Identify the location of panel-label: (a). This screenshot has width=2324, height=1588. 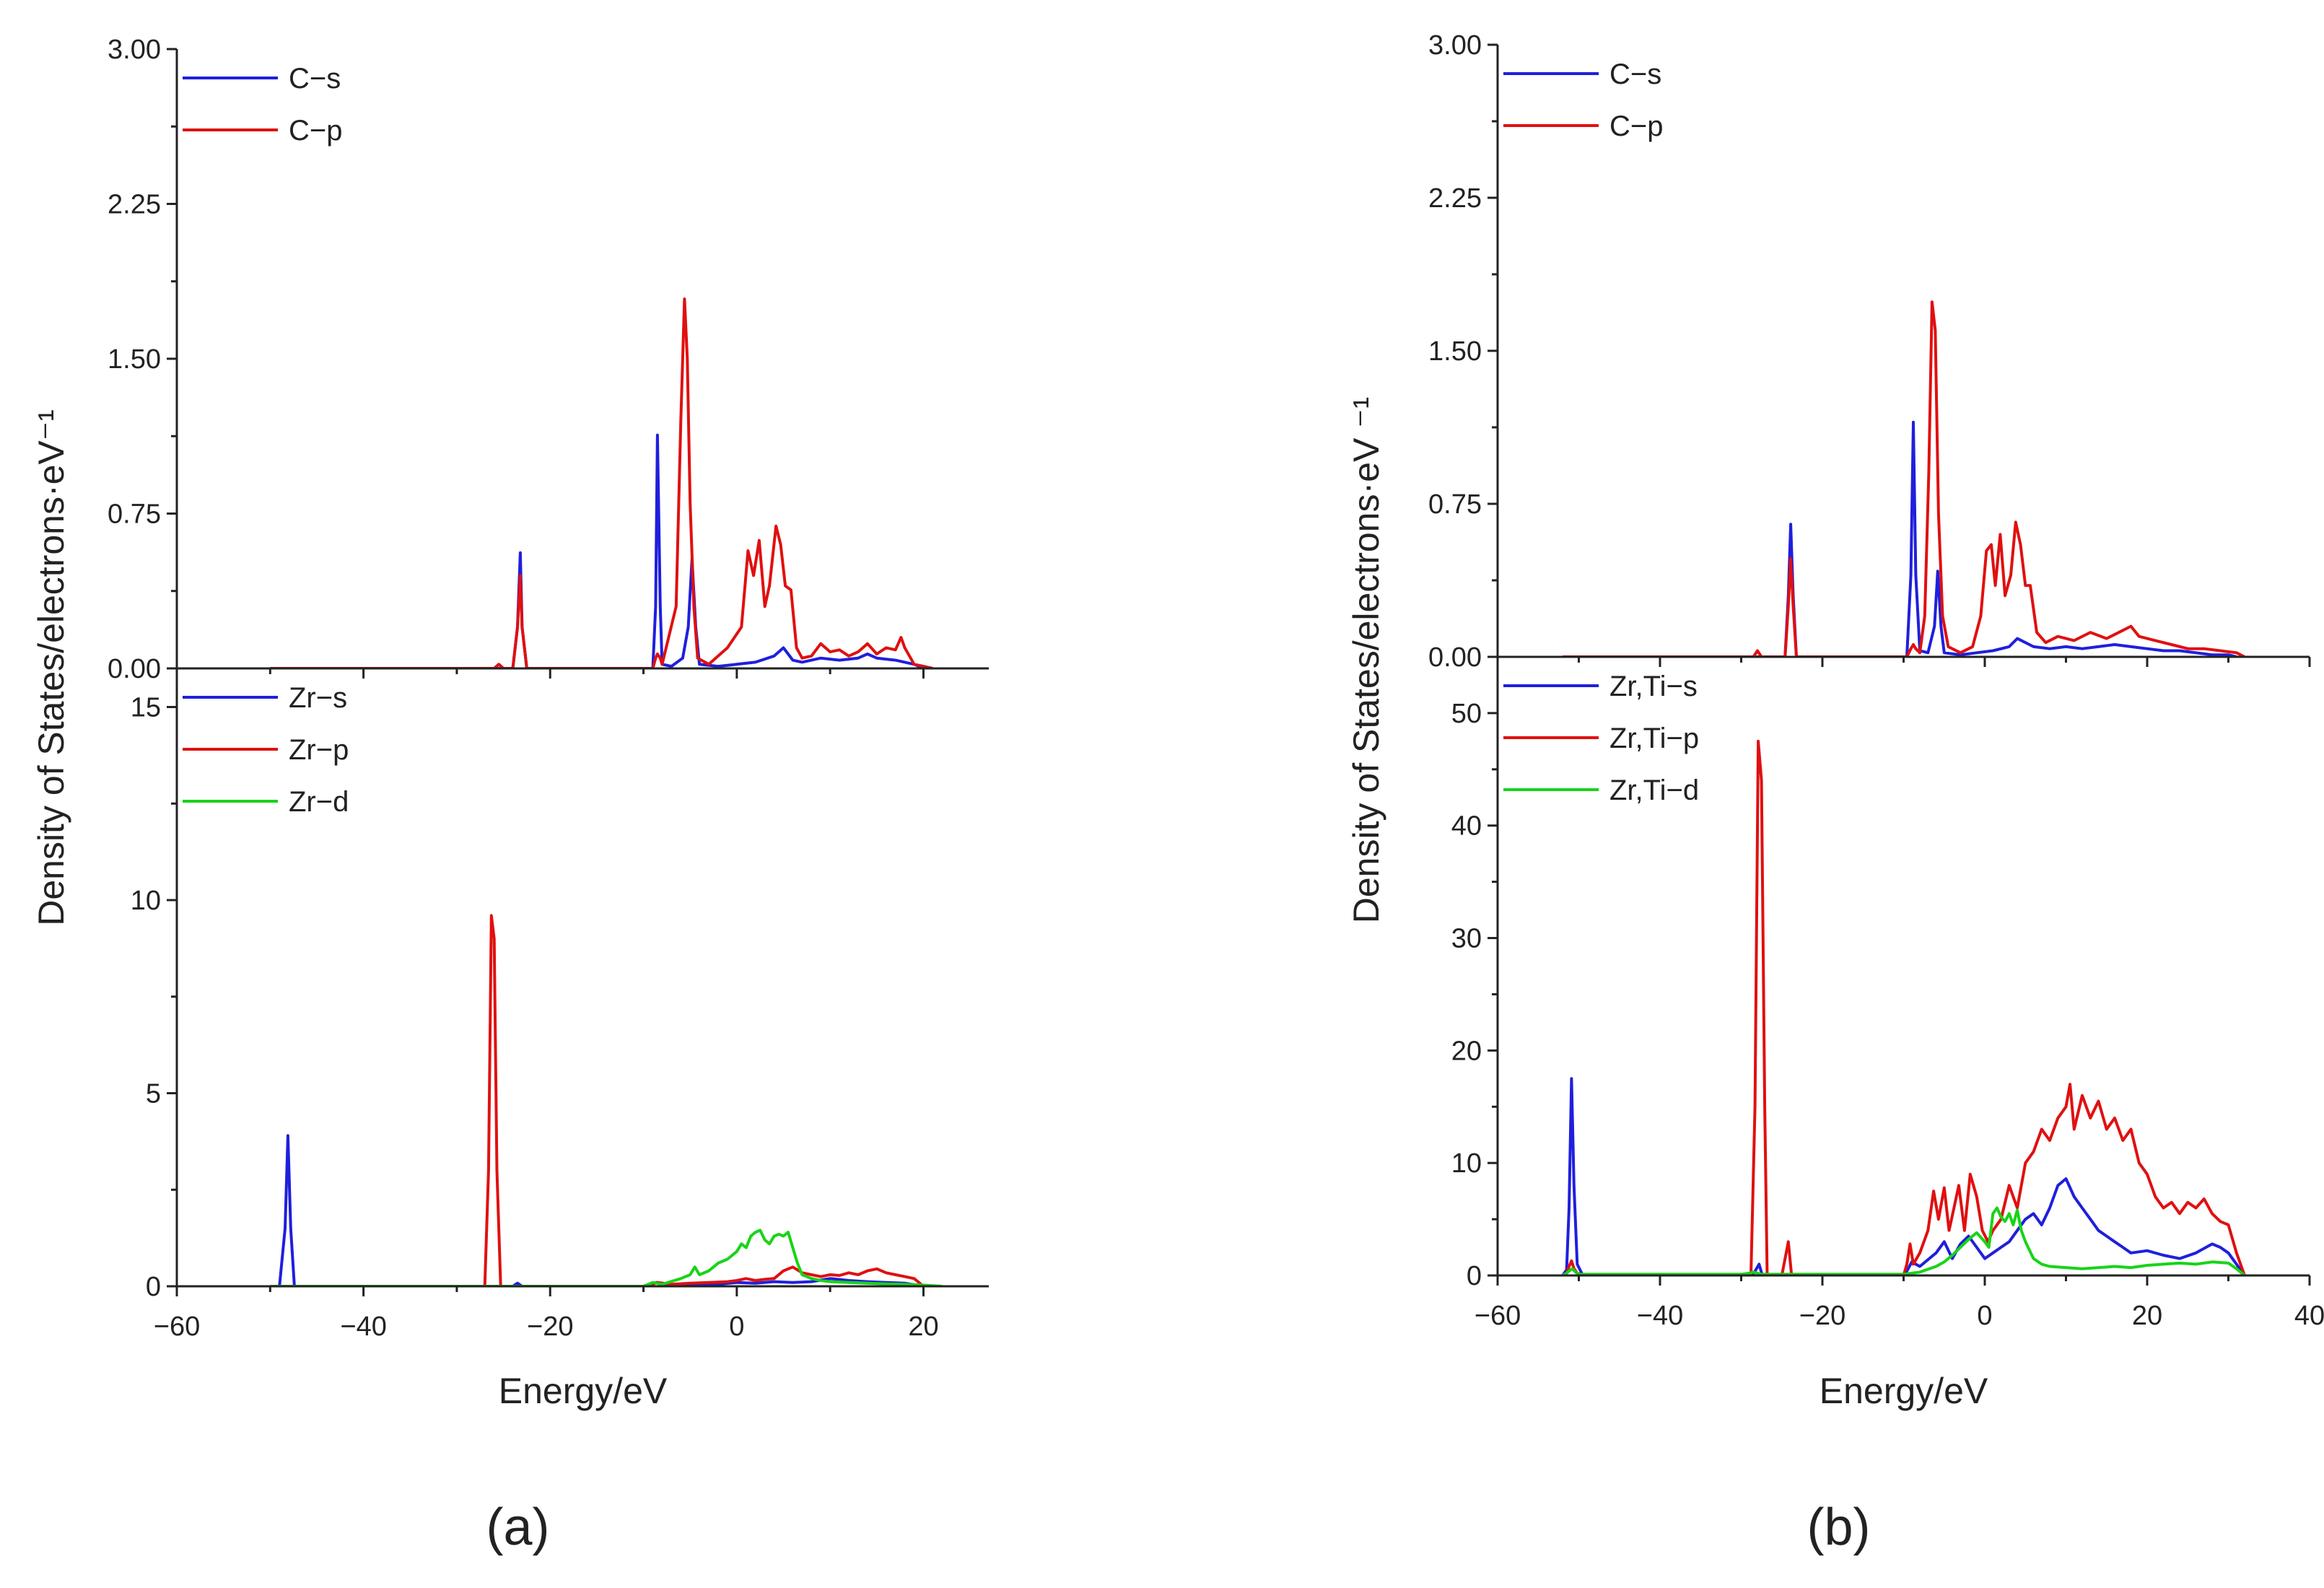
(518, 1527).